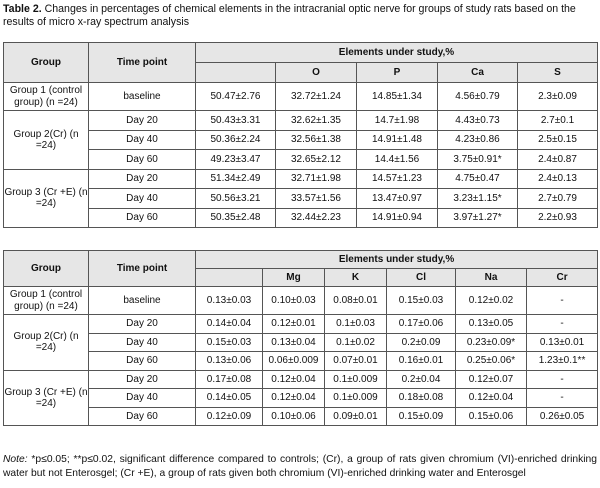 This screenshot has height=488, width=600. I want to click on value-cell: 0.10±0.06, so click(293, 416).